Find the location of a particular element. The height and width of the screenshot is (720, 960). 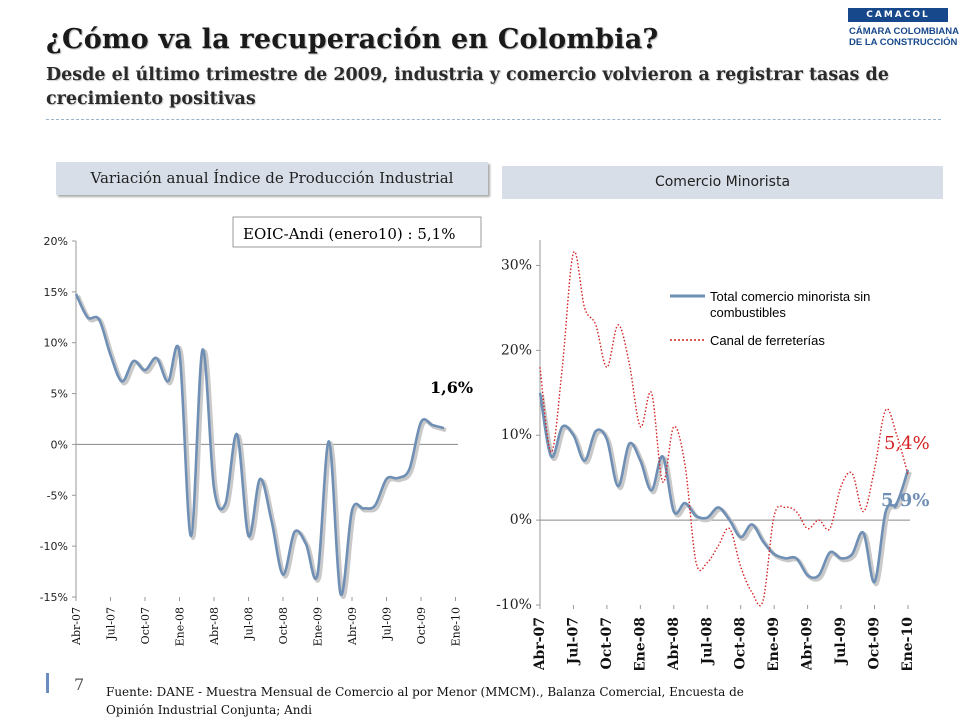

y-tick-label: 15% is located at coordinates (56, 292).